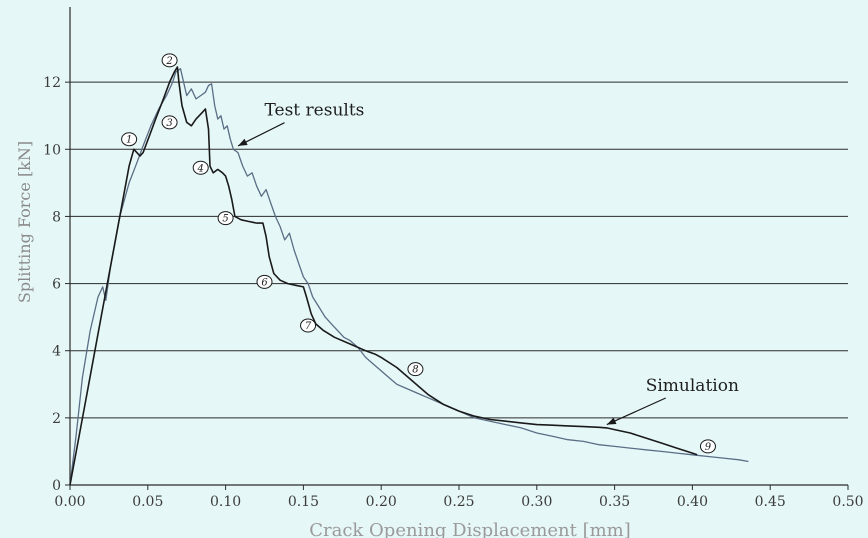 This screenshot has width=868, height=538. What do you see at coordinates (614, 502) in the screenshot?
I see `x-tick-label: 0.35` at bounding box center [614, 502].